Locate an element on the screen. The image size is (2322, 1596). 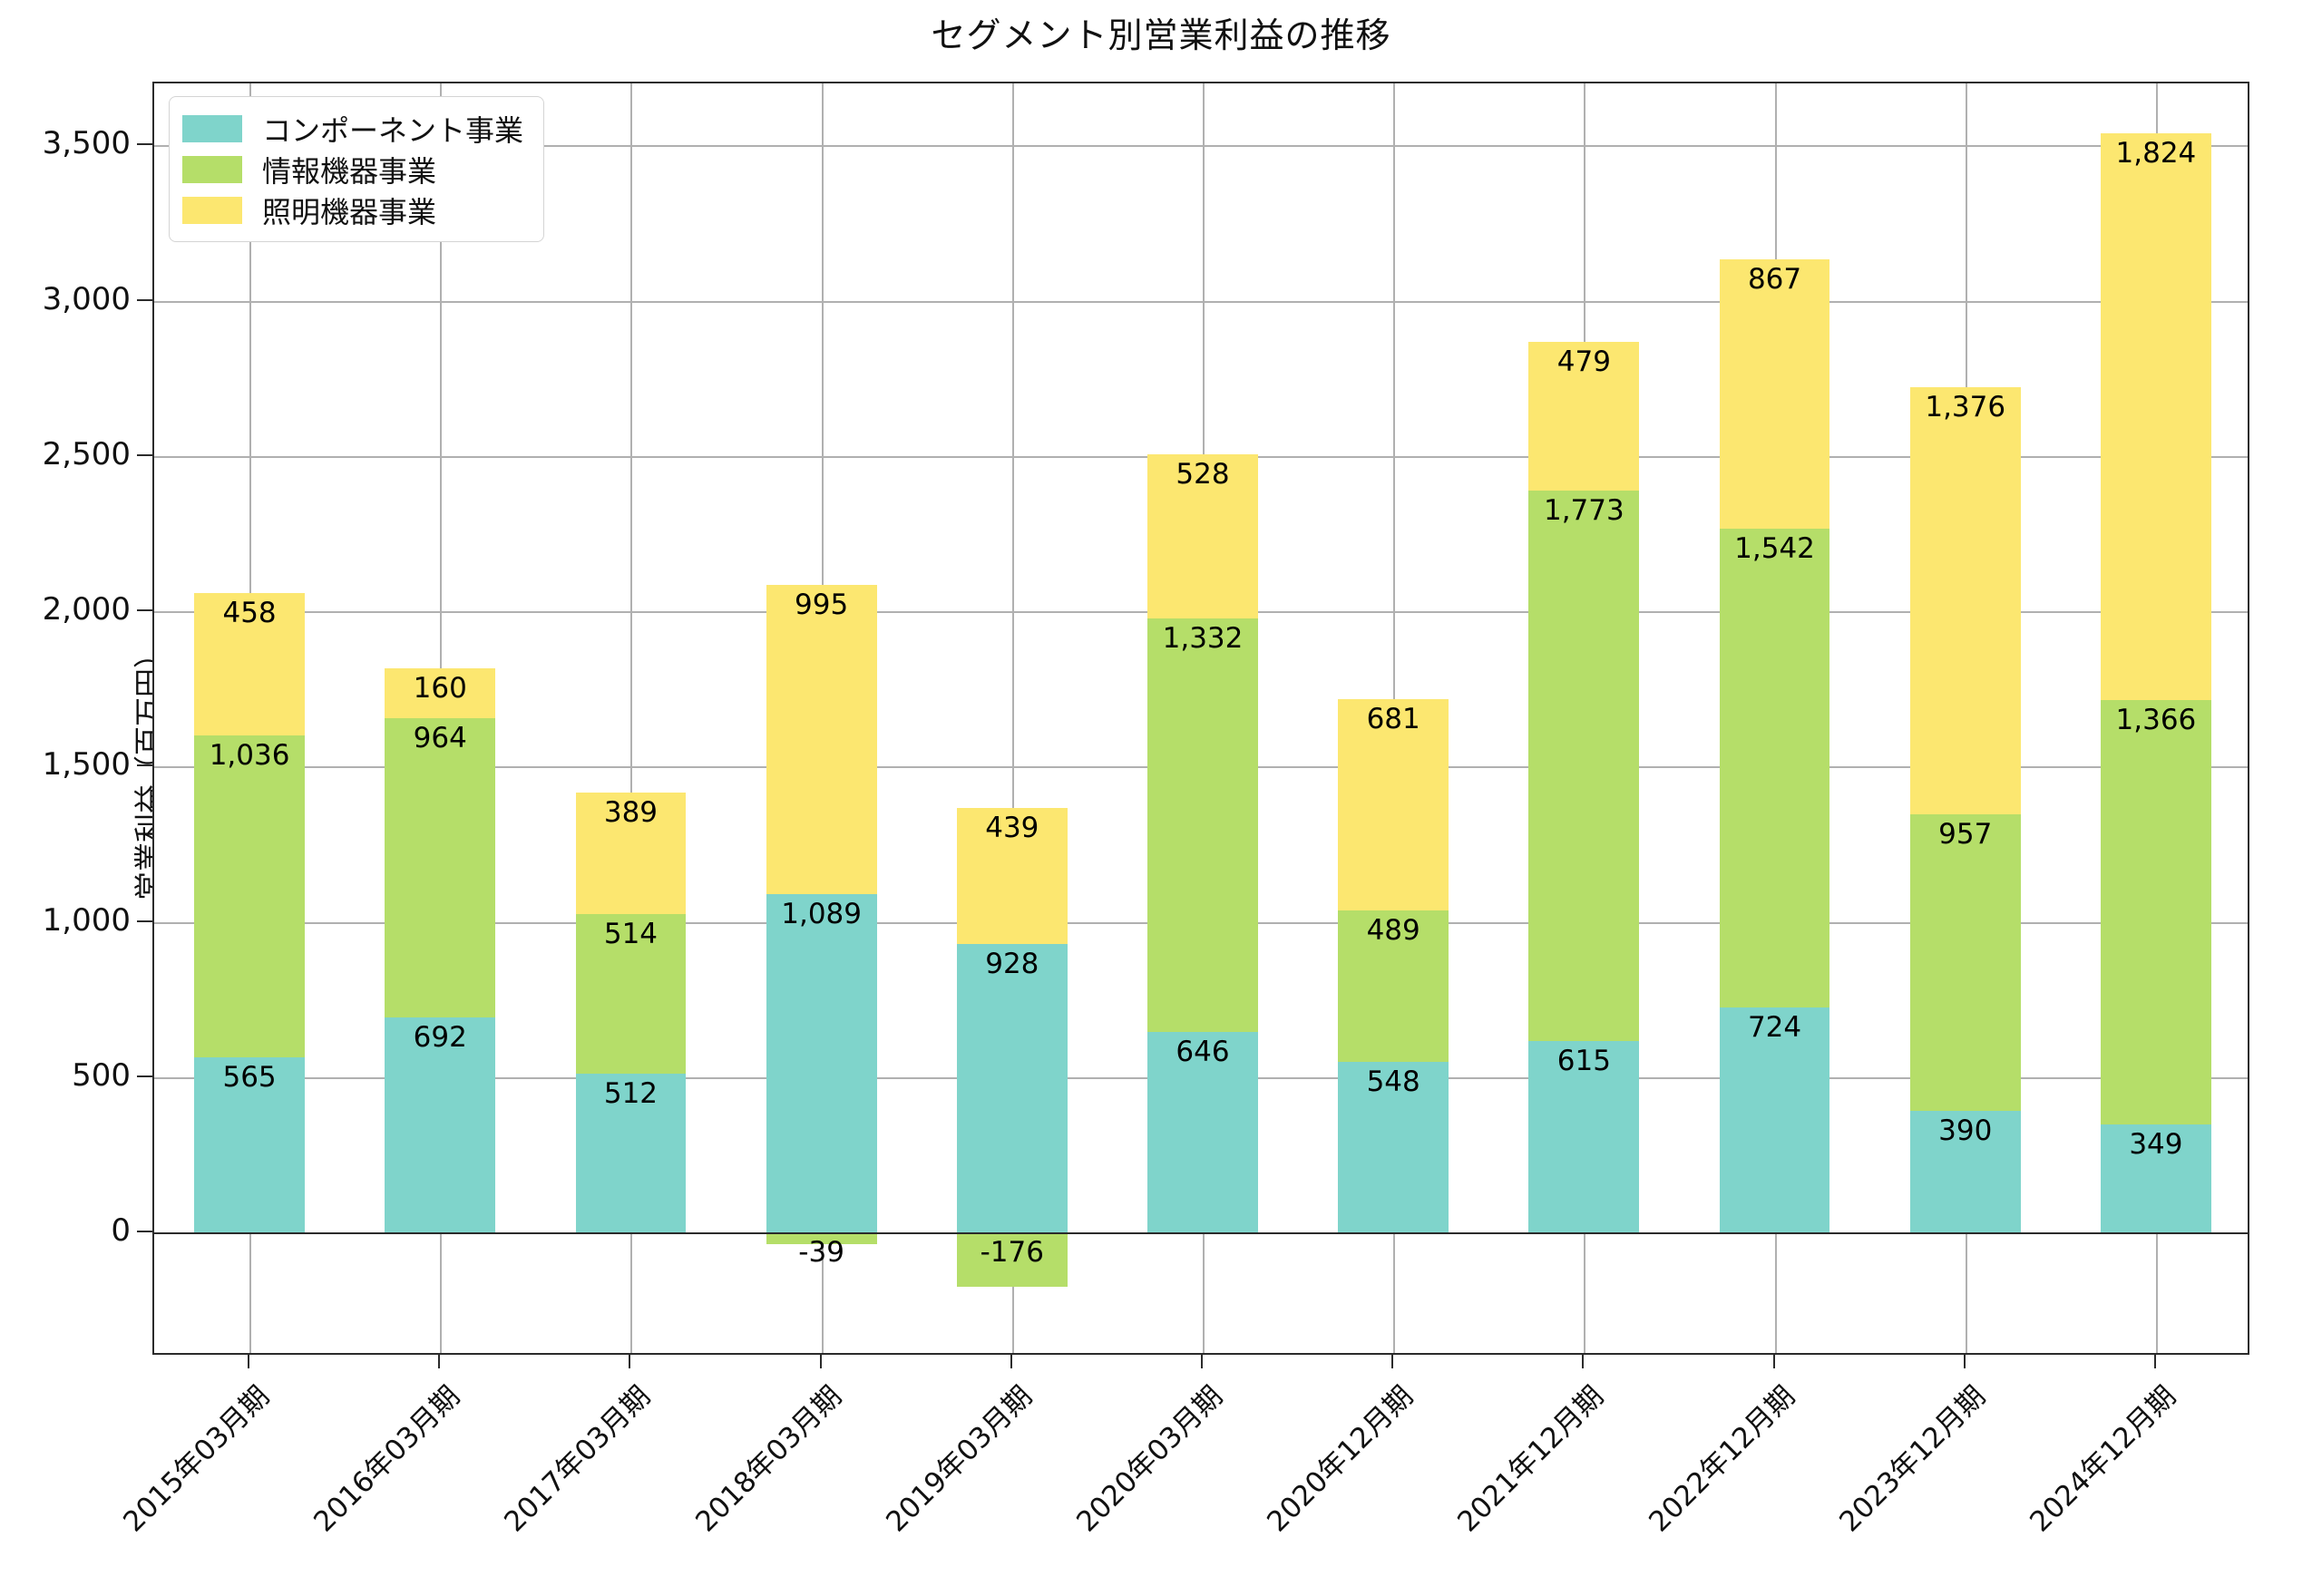
bar-group: 349 1,366 1,824 is located at coordinates (2155, 718).